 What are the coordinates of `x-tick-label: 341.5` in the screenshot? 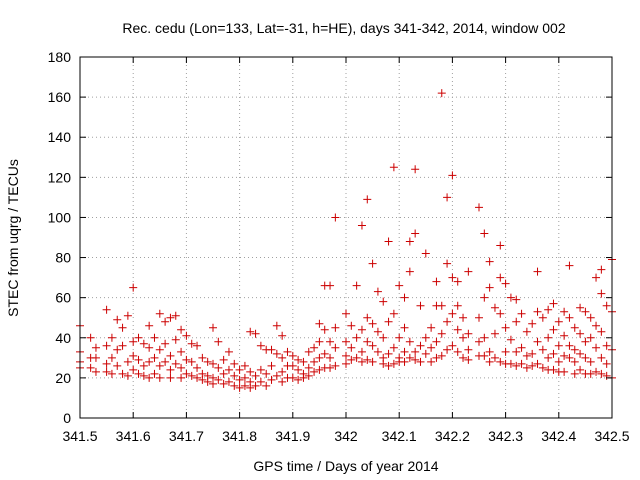 It's located at (79, 436).